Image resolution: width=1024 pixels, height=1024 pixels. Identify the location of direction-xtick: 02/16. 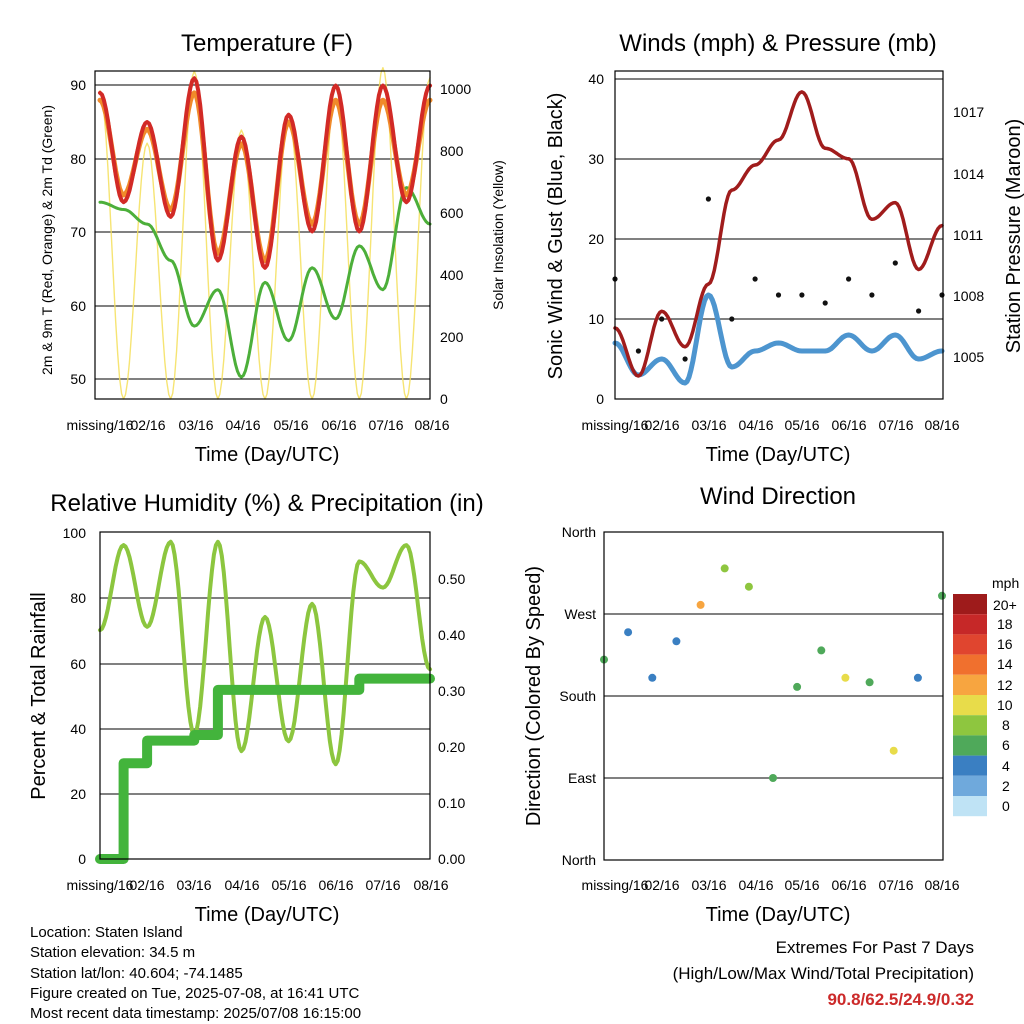
(661, 885).